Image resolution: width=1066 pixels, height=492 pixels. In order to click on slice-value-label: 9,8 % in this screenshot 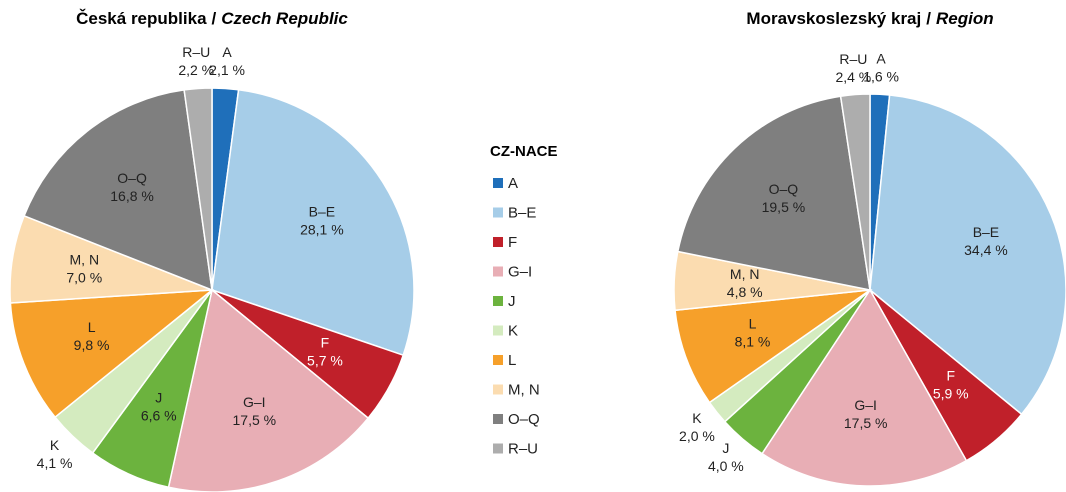, I will do `click(92, 345)`.